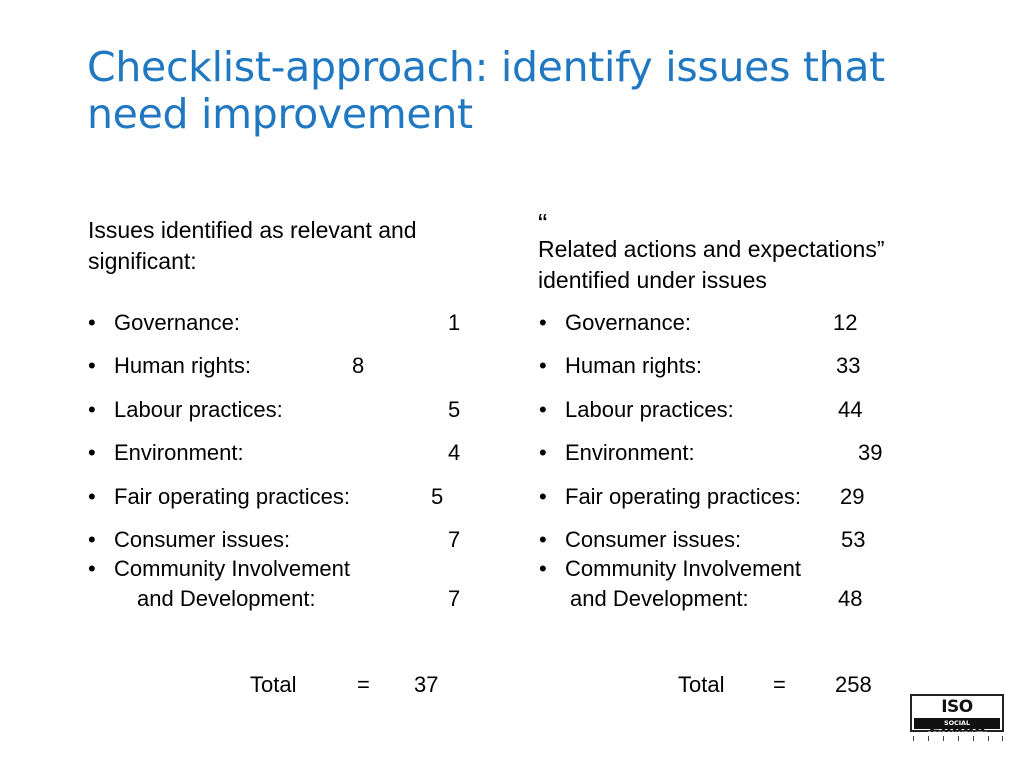 Image resolution: width=1024 pixels, height=768 pixels. Describe the element at coordinates (853, 539) in the screenshot. I see `action-count: 53` at that location.